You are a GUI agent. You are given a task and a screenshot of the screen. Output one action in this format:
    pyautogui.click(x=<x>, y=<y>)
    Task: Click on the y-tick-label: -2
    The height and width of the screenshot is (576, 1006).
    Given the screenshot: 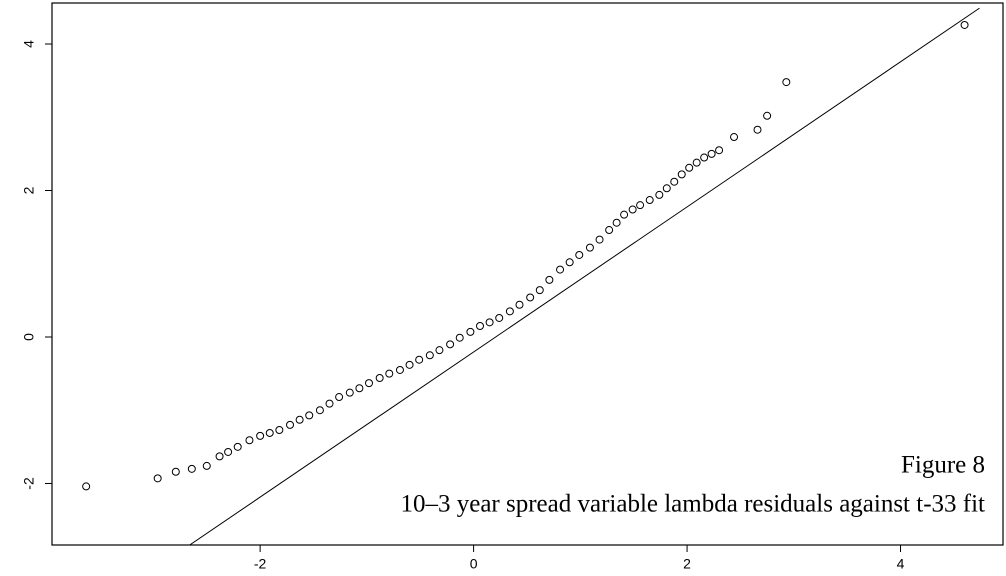 What is the action you would take?
    pyautogui.click(x=29, y=483)
    